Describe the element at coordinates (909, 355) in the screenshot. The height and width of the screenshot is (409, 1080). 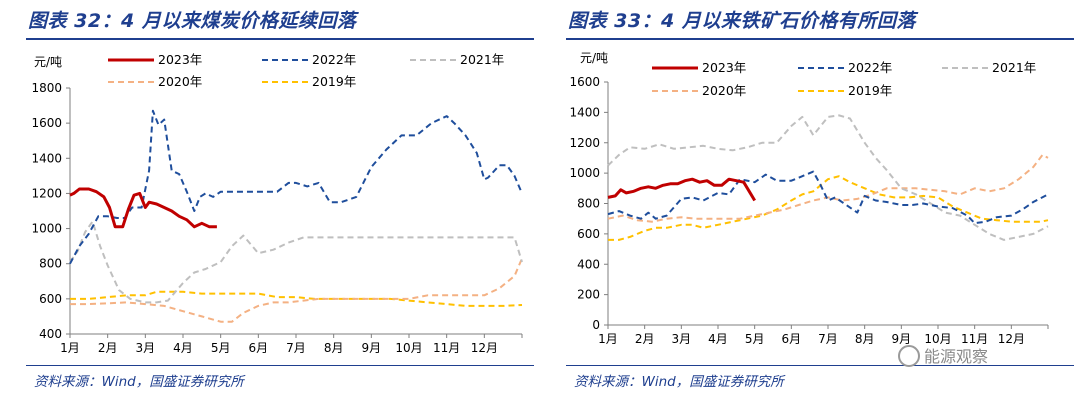
I see `wechat-logo-icon` at that location.